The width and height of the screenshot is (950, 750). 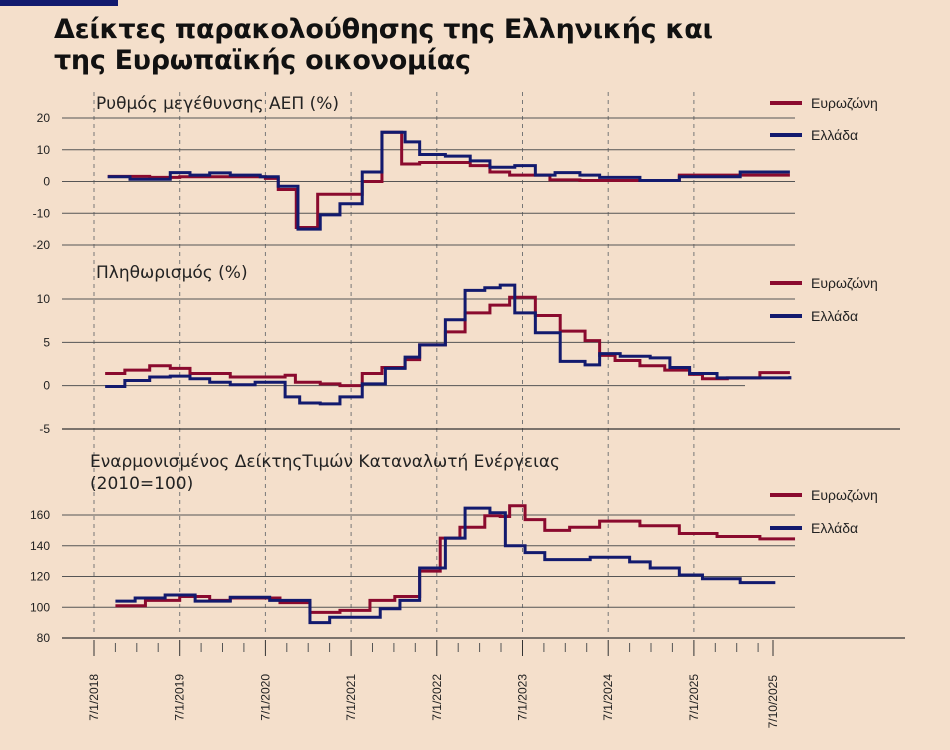 I want to click on x-tick-label: 7/1/2019, so click(x=180, y=697).